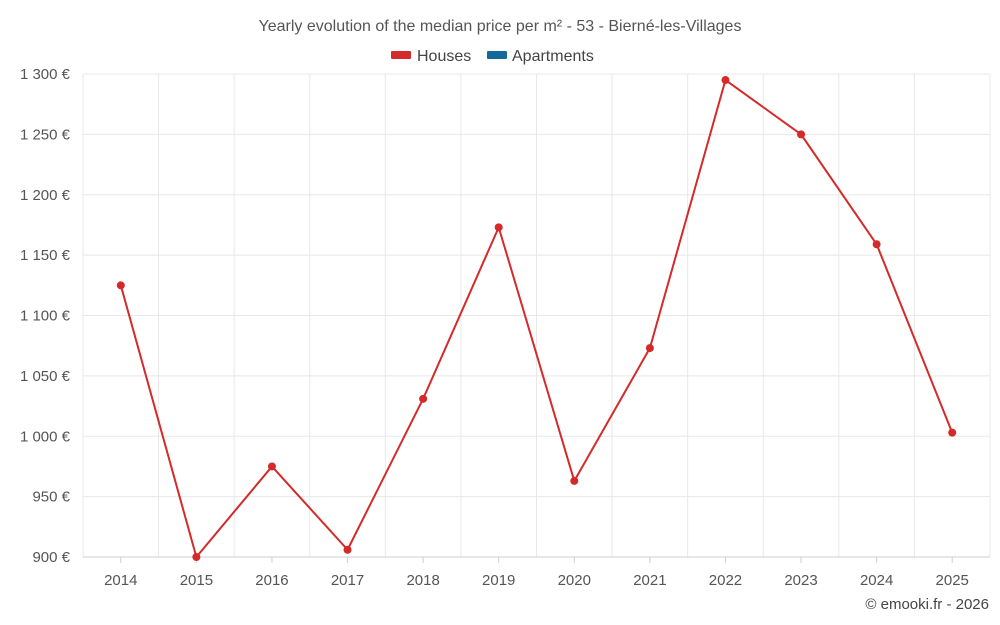  Describe the element at coordinates (51, 557) in the screenshot. I see `y-tick-label: 900 €` at that location.